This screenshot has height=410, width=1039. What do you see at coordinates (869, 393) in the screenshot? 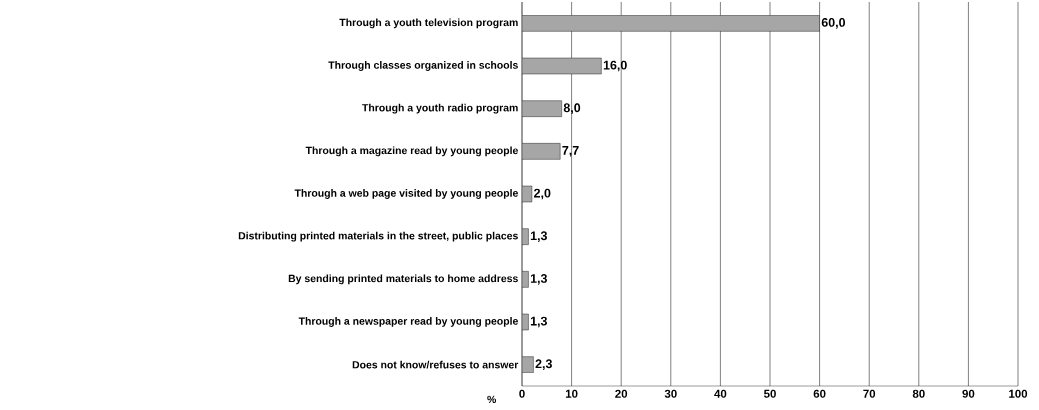
I see `x-tick-label: 70` at bounding box center [869, 393].